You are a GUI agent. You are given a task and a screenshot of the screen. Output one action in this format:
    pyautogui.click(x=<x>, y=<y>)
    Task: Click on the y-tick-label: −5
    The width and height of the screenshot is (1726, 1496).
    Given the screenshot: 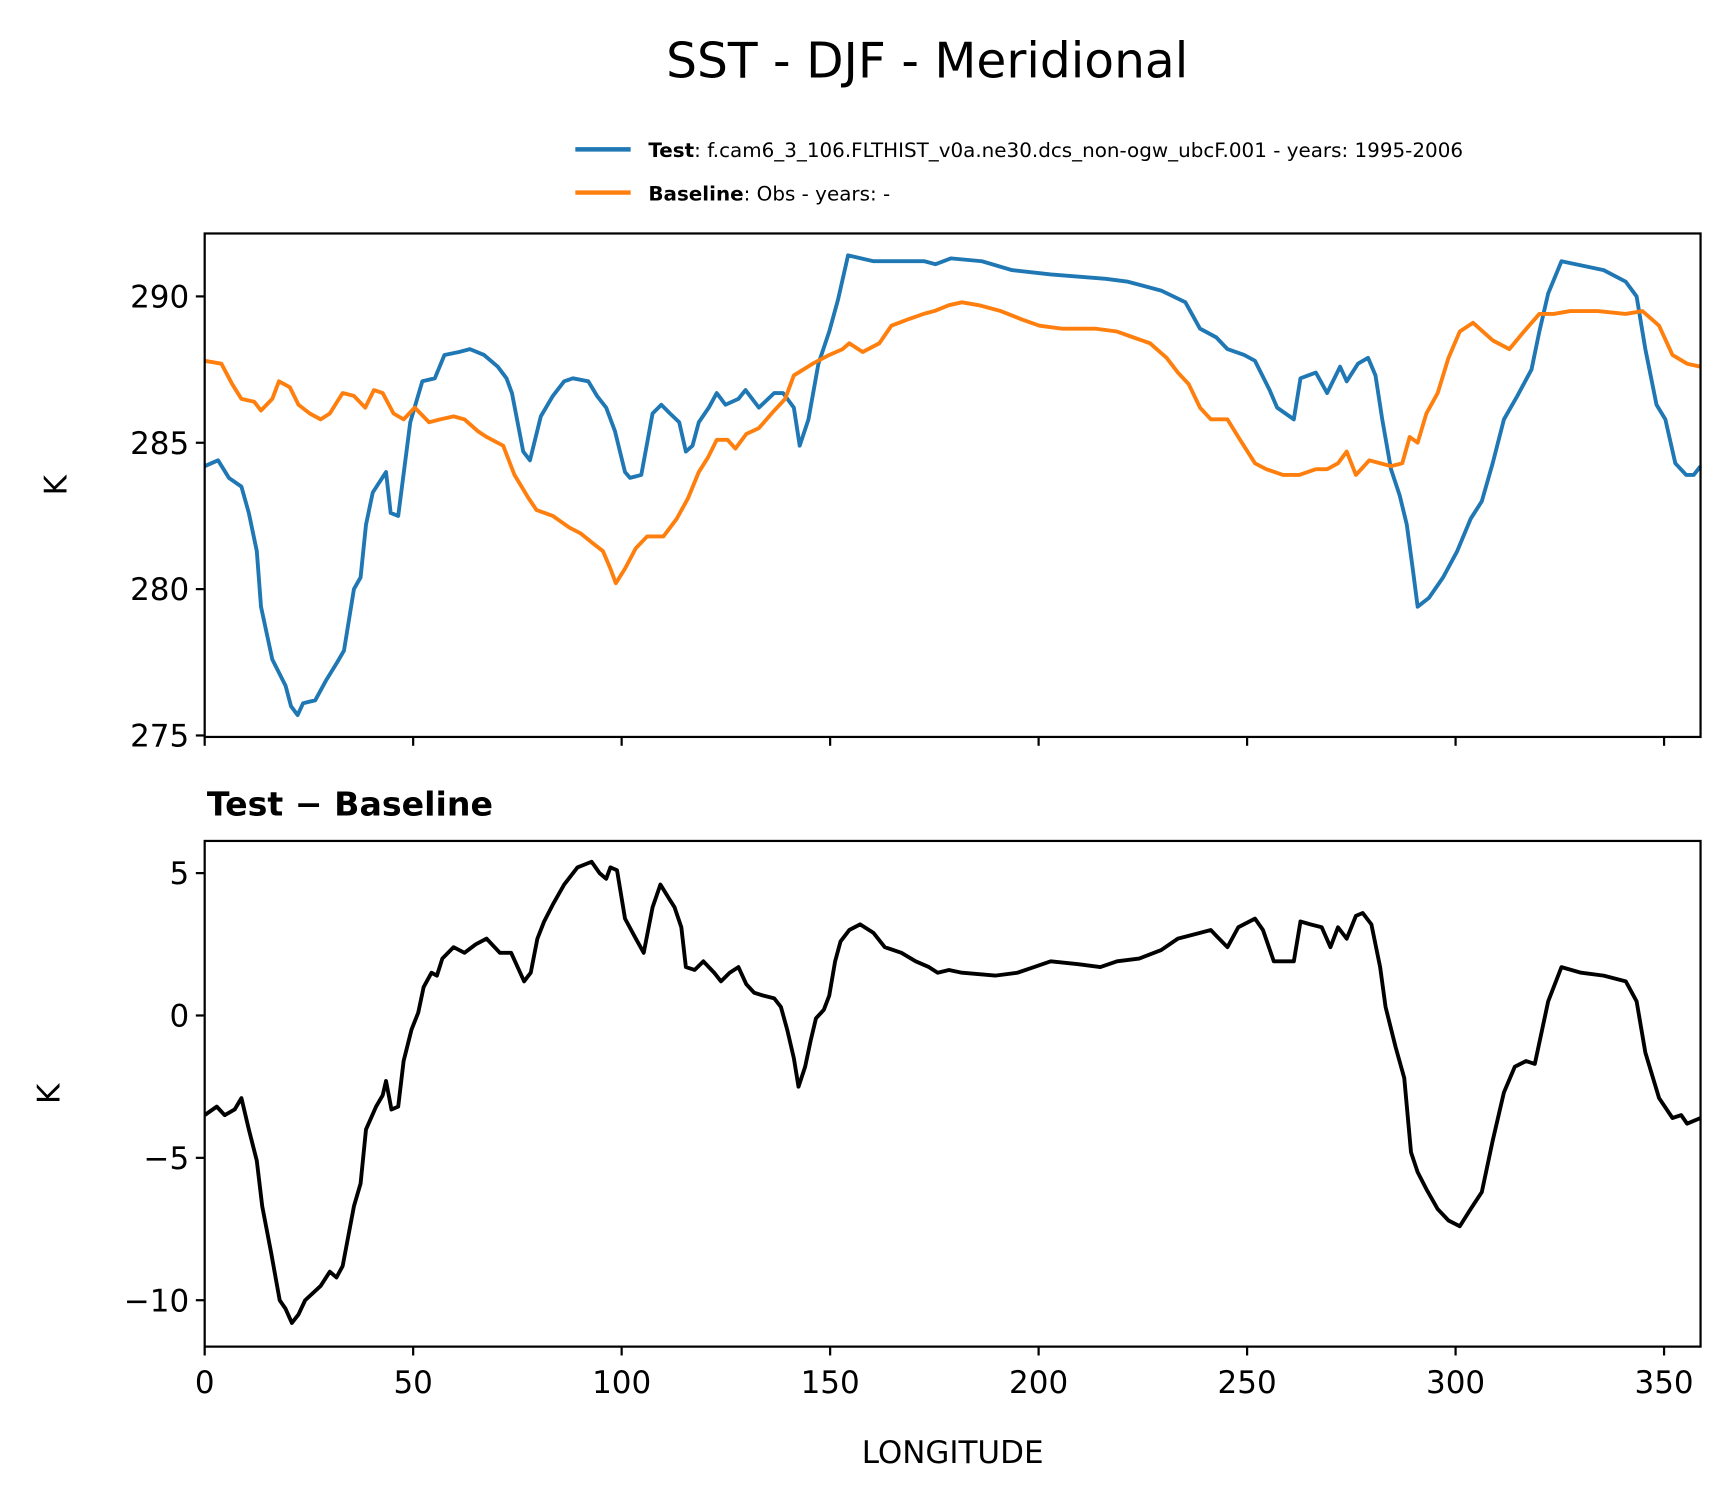 What is the action you would take?
    pyautogui.click(x=167, y=1159)
    